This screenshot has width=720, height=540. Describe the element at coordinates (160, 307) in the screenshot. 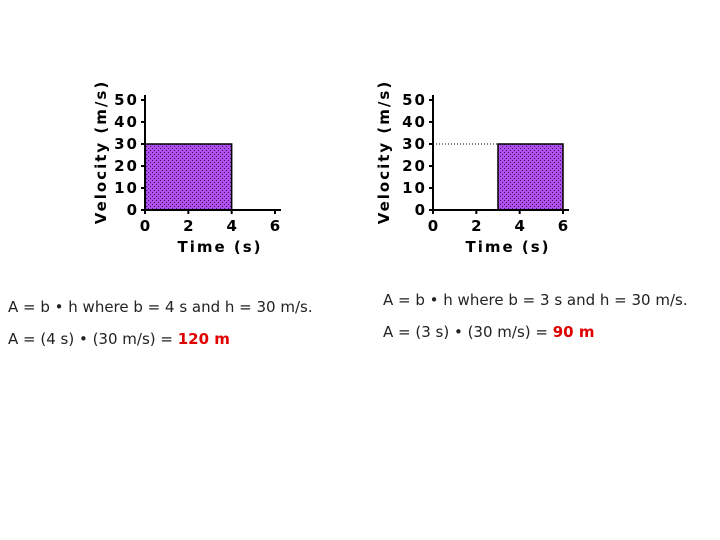

I see `caption-line: A = b • h where b = 4 s and h = 30 m/s.` at that location.